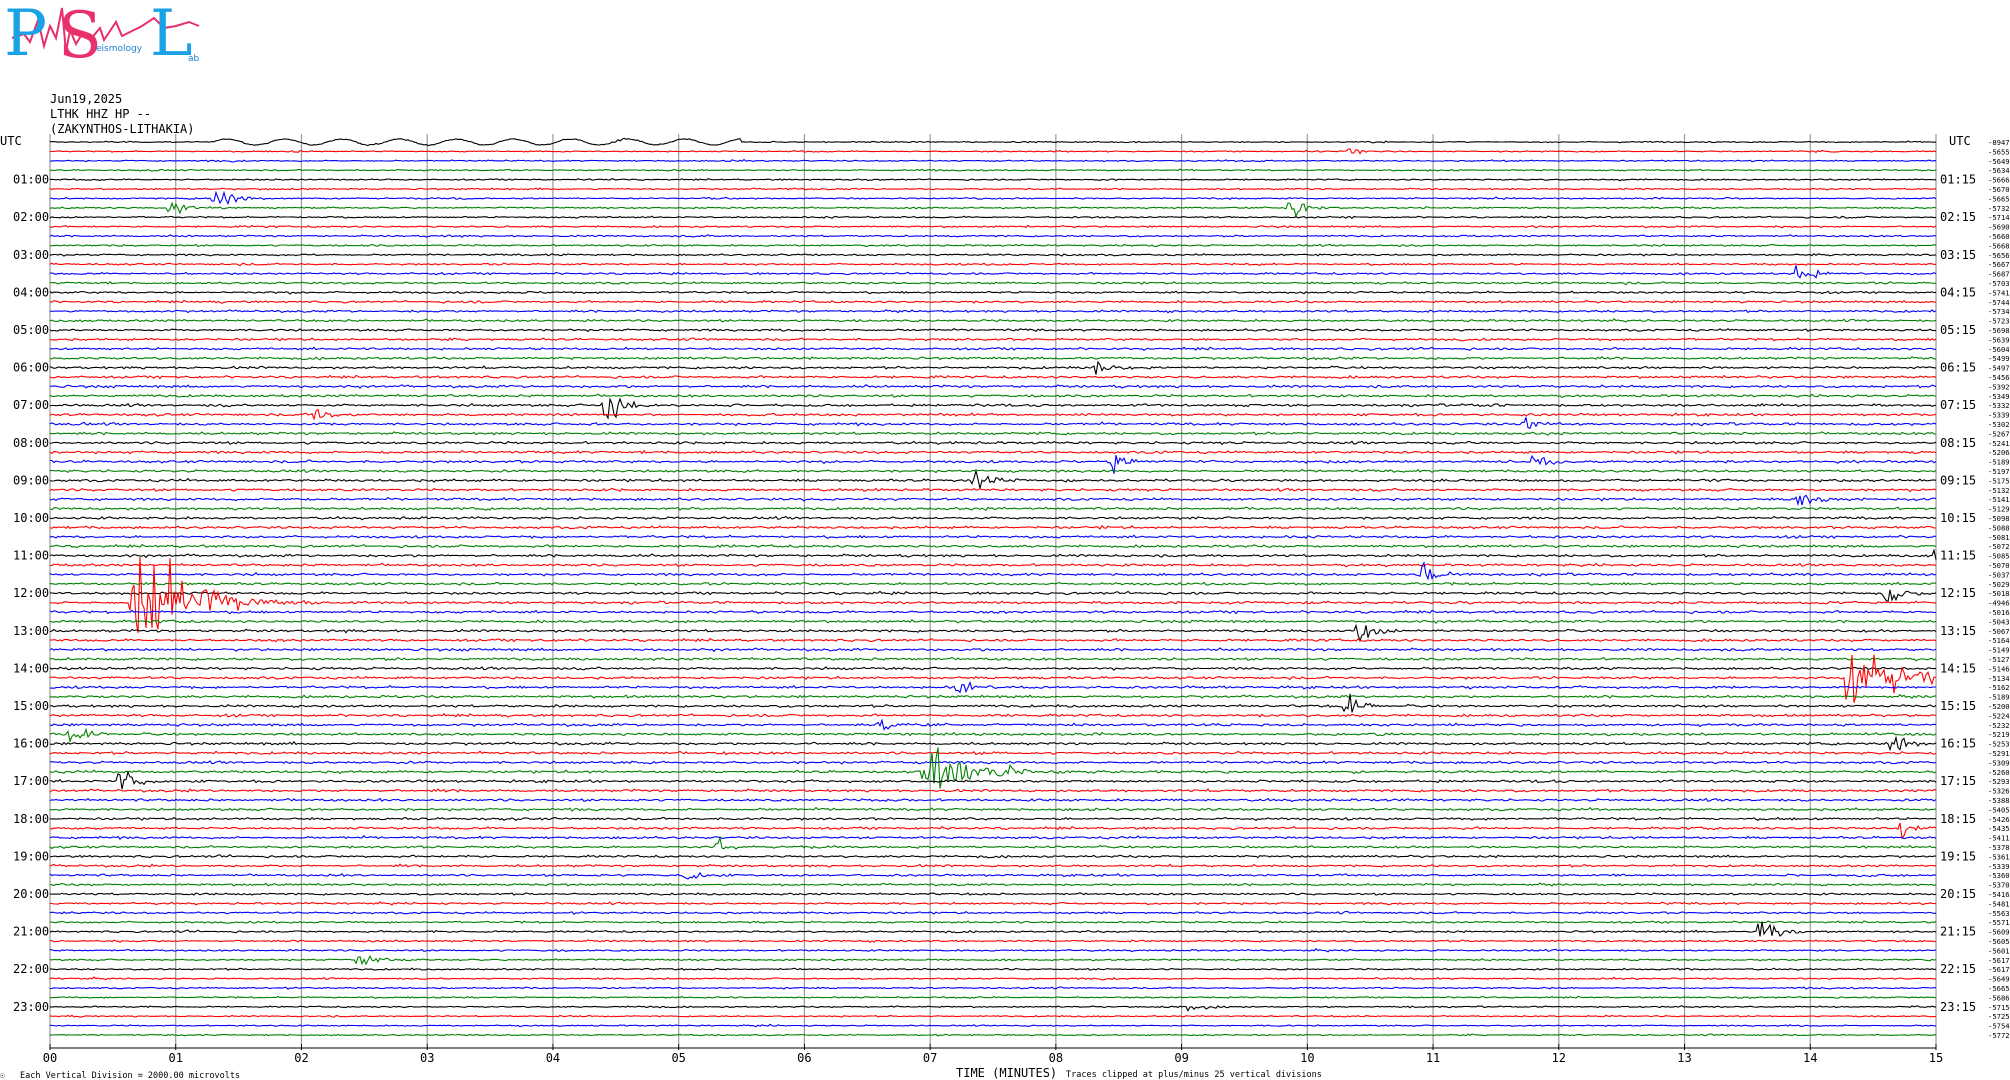 Image resolution: width=2010 pixels, height=1080 pixels. Describe the element at coordinates (1999, 772) in the screenshot. I see `trace-offset-label: -5260` at that location.